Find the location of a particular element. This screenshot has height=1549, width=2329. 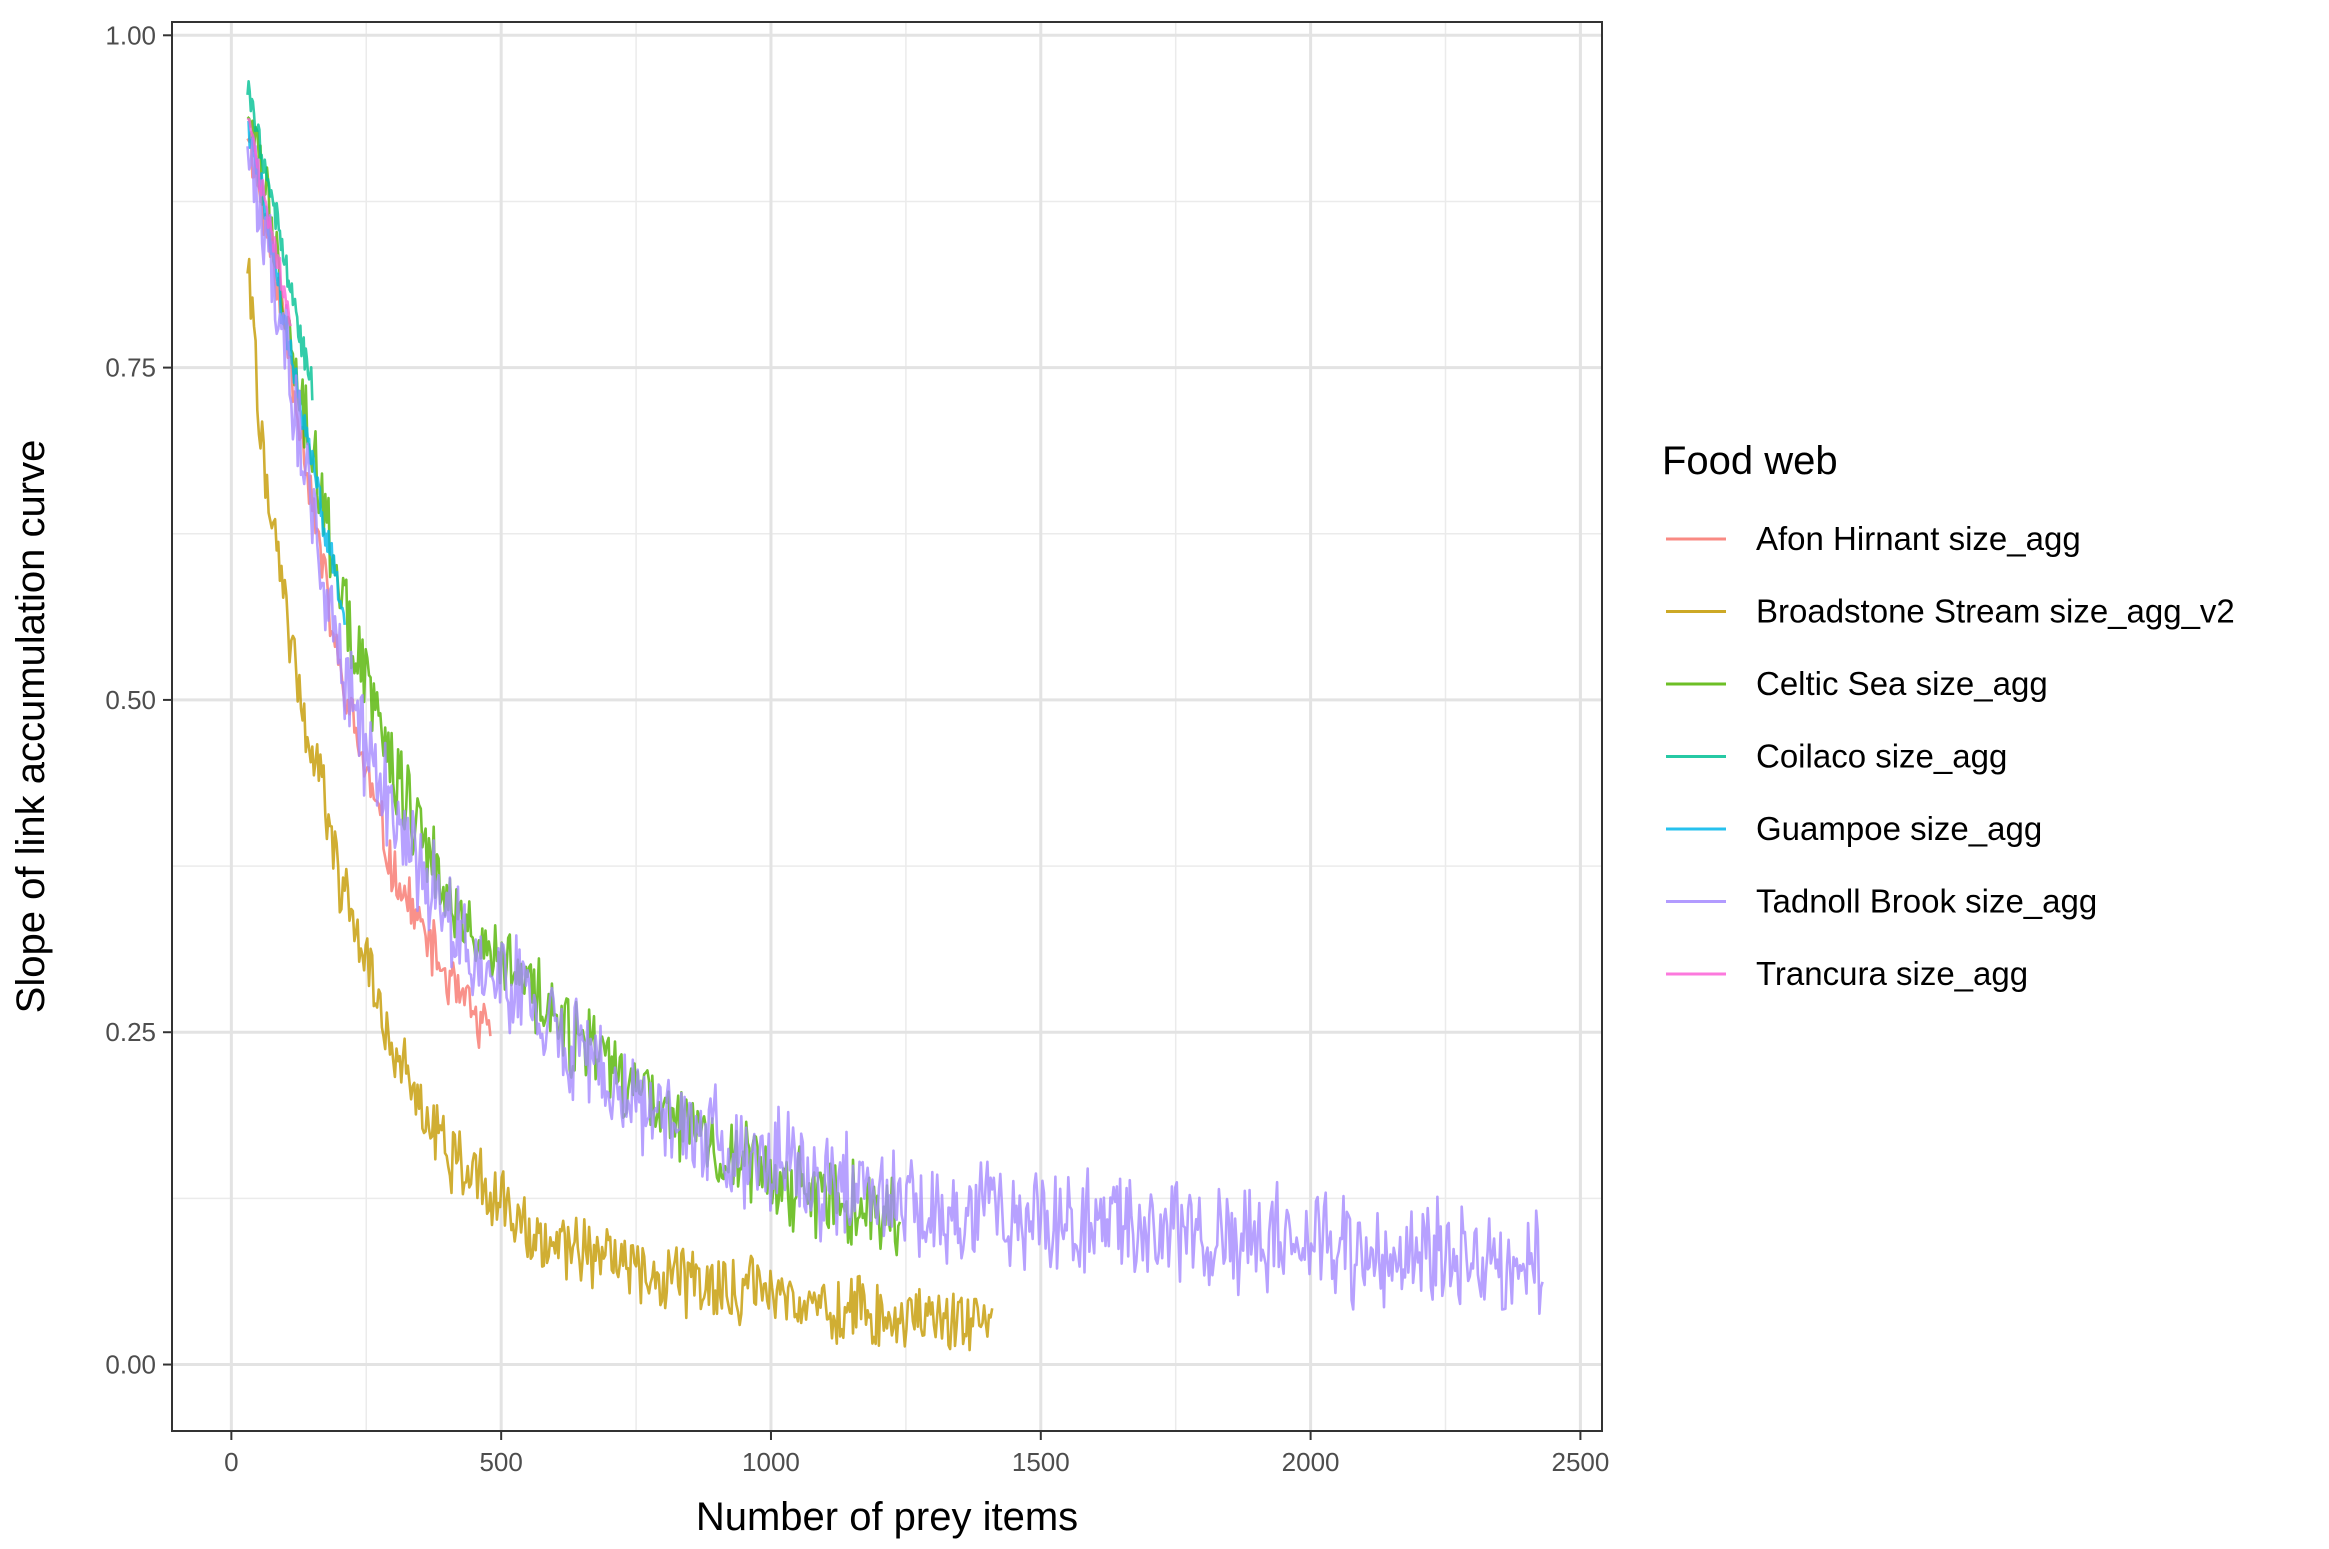

x-tick-label: 1000 is located at coordinates (771, 1462).